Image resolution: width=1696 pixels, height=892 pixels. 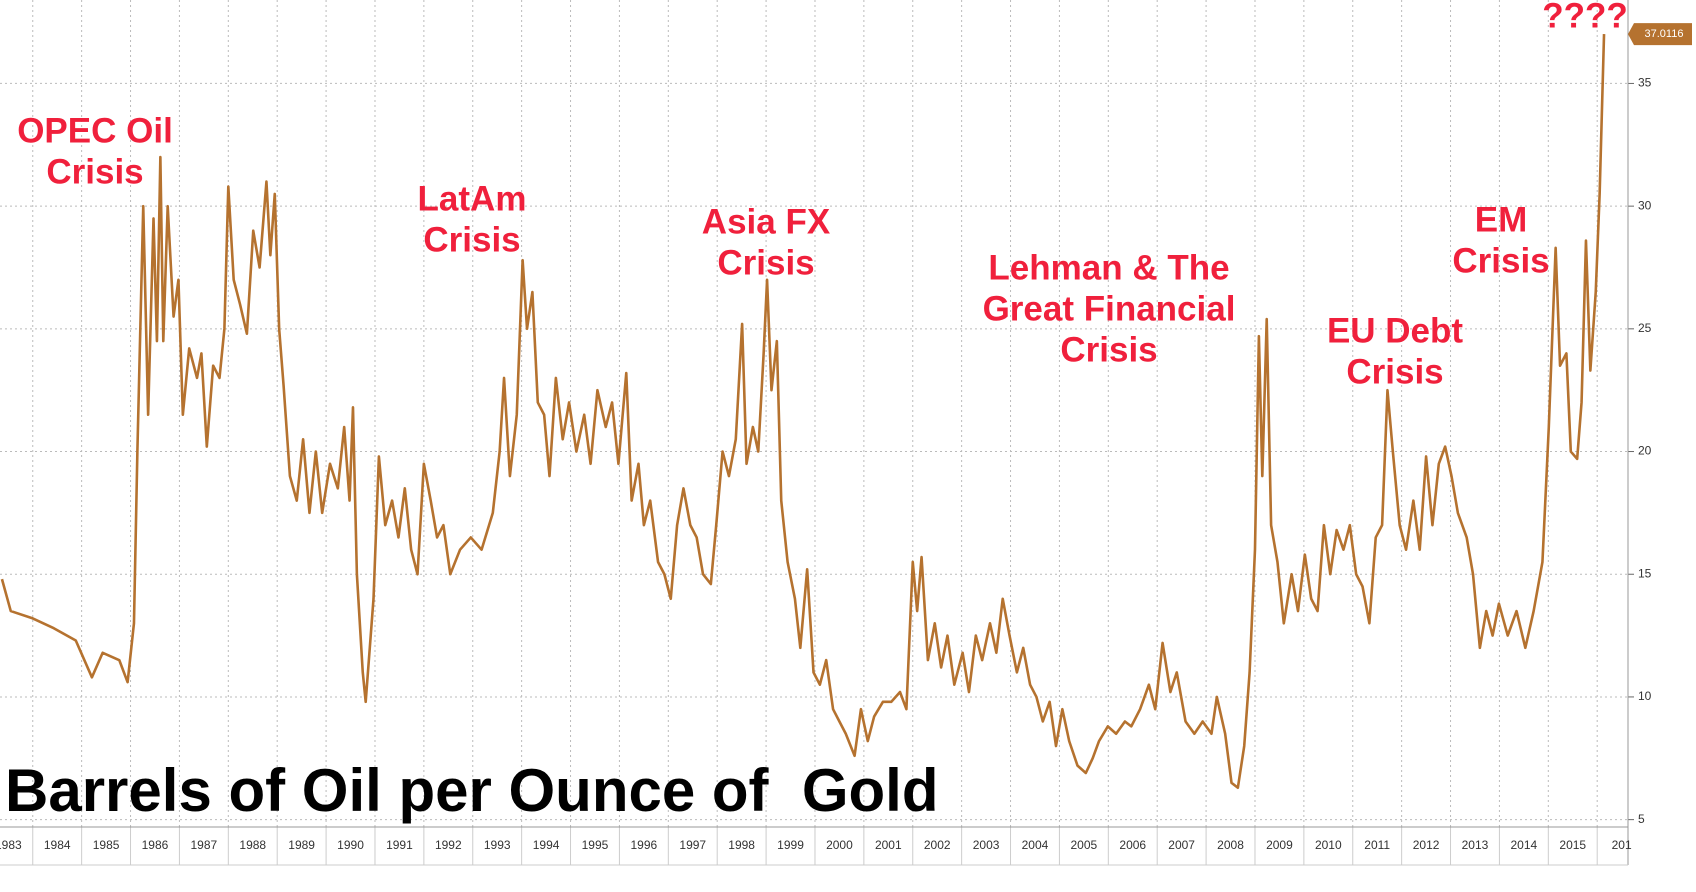 What do you see at coordinates (1645, 451) in the screenshot?
I see `y-tick-label: 20` at bounding box center [1645, 451].